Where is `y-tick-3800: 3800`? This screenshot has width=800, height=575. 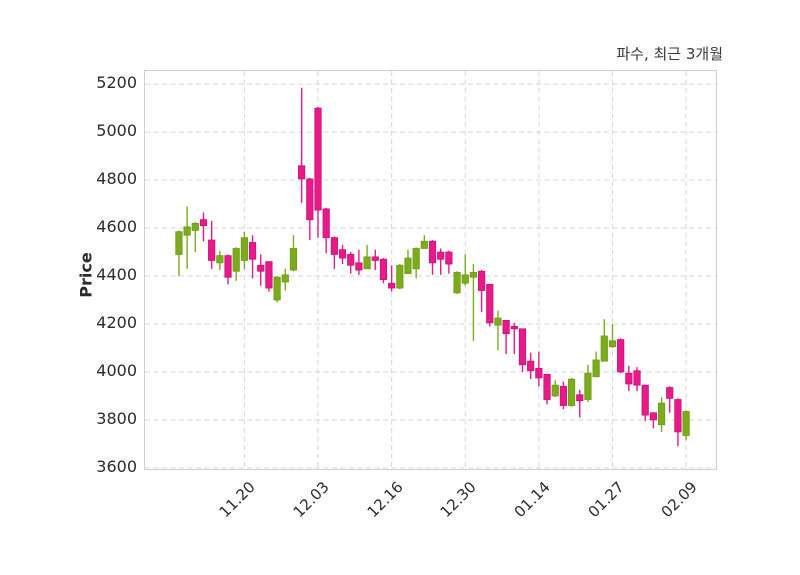 y-tick-3800: 3800 is located at coordinates (116, 418).